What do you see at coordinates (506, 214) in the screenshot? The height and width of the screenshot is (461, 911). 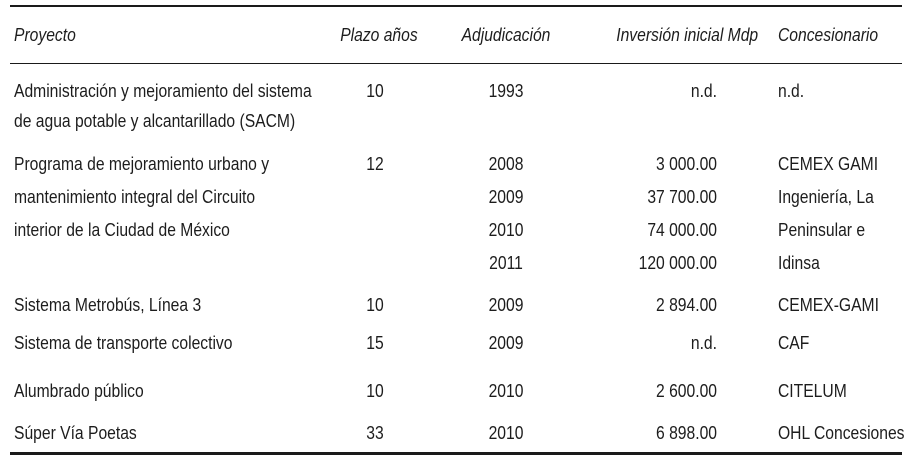 I see `cell-adjudicacion: 2008 2009 2010 2011` at bounding box center [506, 214].